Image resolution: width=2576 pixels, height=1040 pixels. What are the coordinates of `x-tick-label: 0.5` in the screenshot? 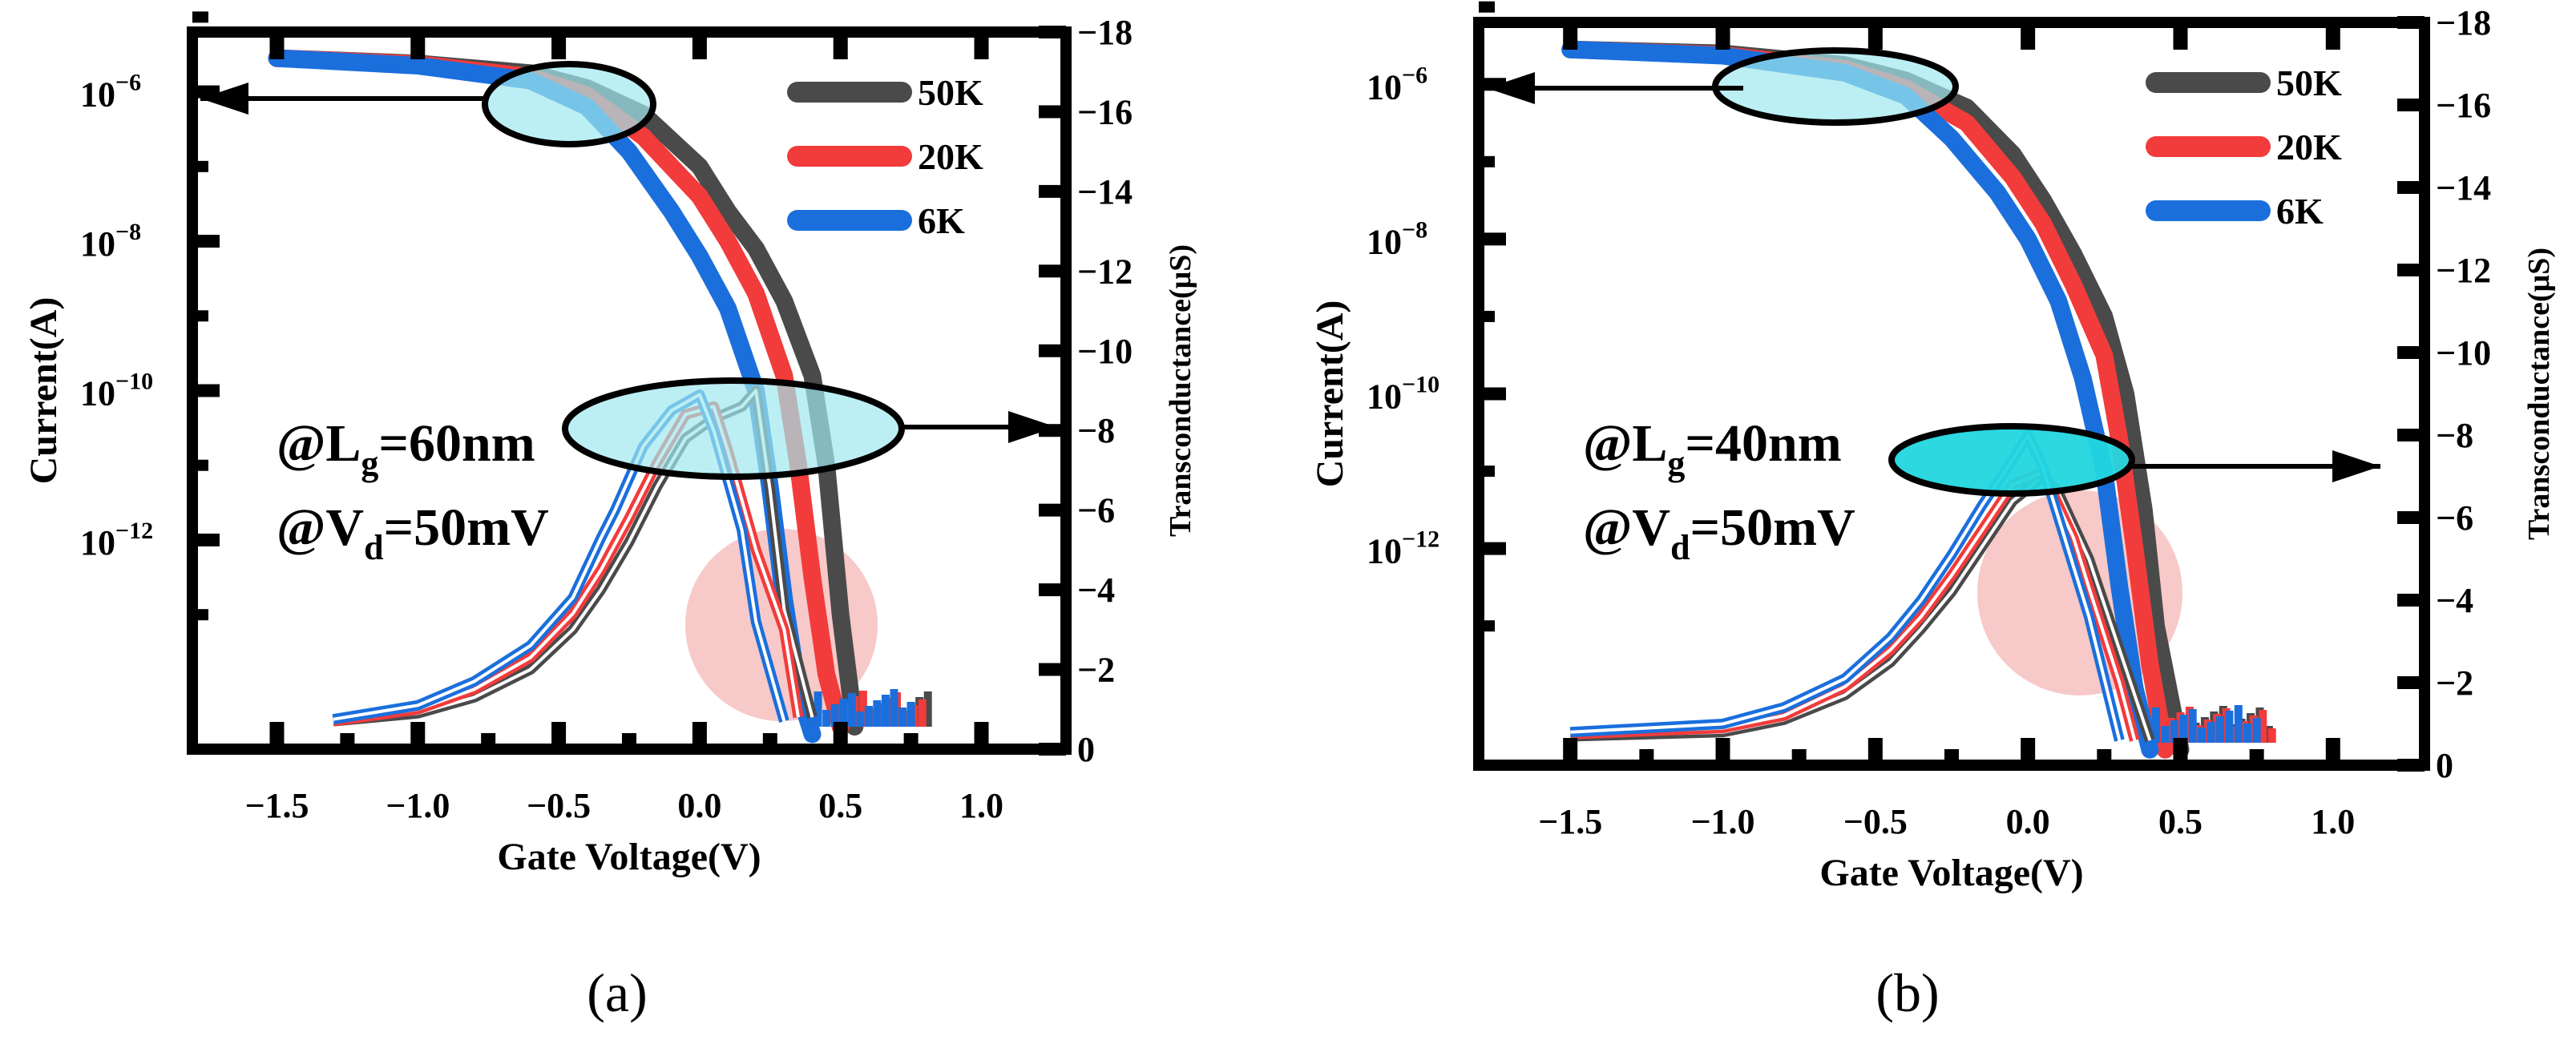 It's located at (2180, 821).